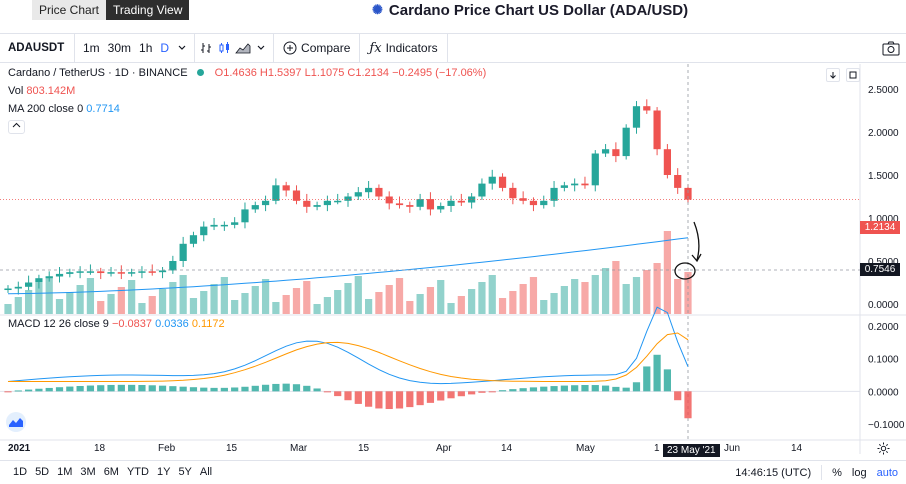  Describe the element at coordinates (316, 48) in the screenshot. I see `compare-button: Compare` at that location.